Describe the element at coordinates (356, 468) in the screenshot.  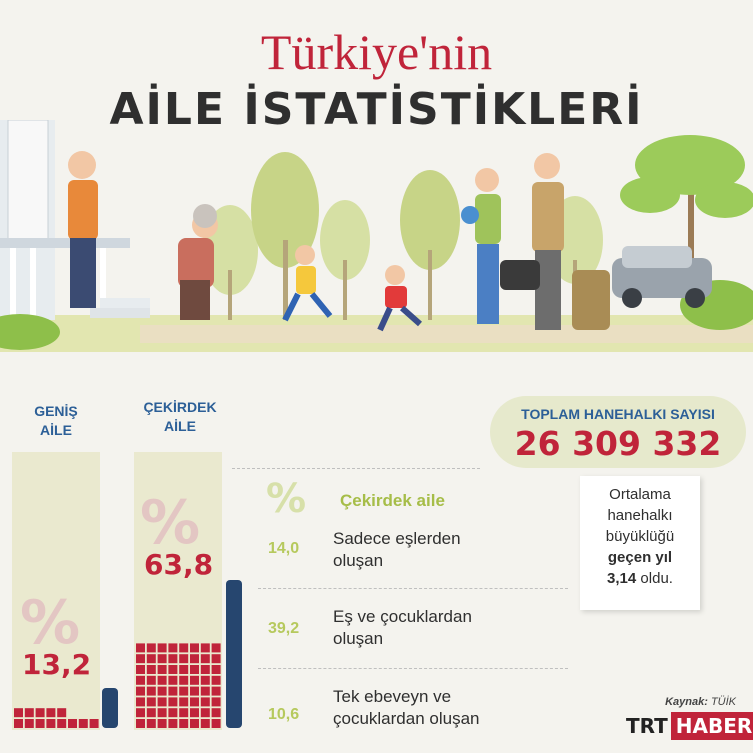
I see `separator-top` at that location.